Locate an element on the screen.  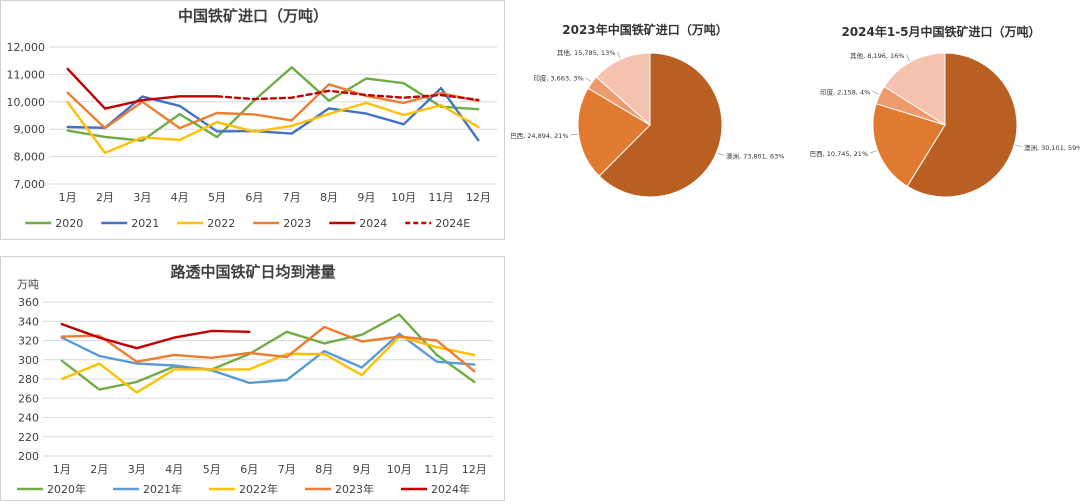
y-tick-label: 7,000 is located at coordinates (30, 184).